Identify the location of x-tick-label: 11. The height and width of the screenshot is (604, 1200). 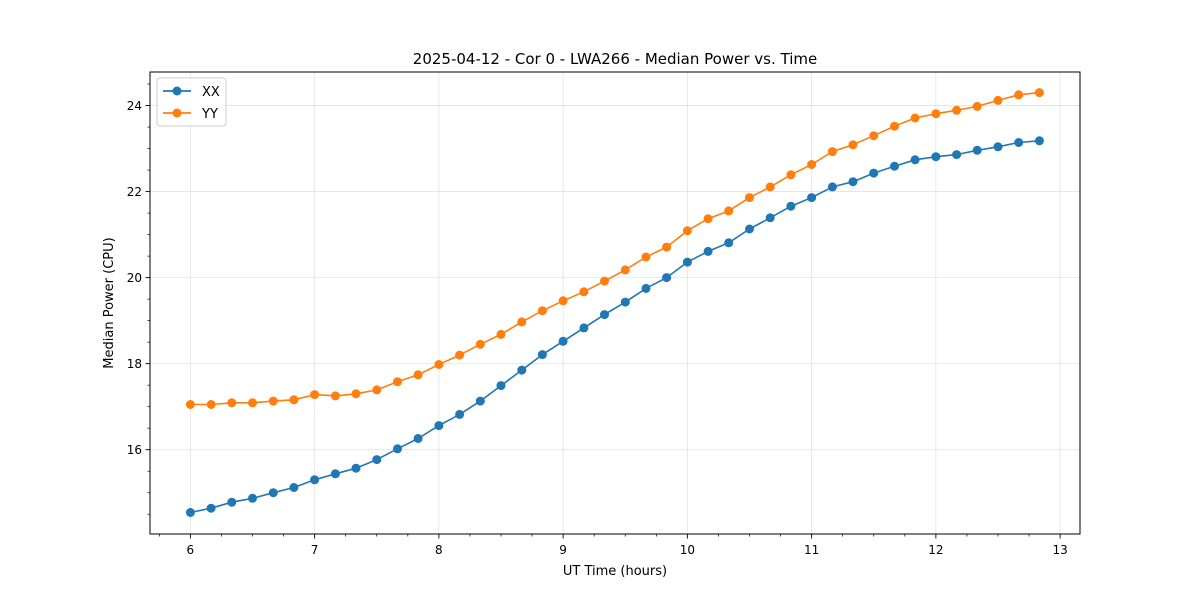
(811, 550).